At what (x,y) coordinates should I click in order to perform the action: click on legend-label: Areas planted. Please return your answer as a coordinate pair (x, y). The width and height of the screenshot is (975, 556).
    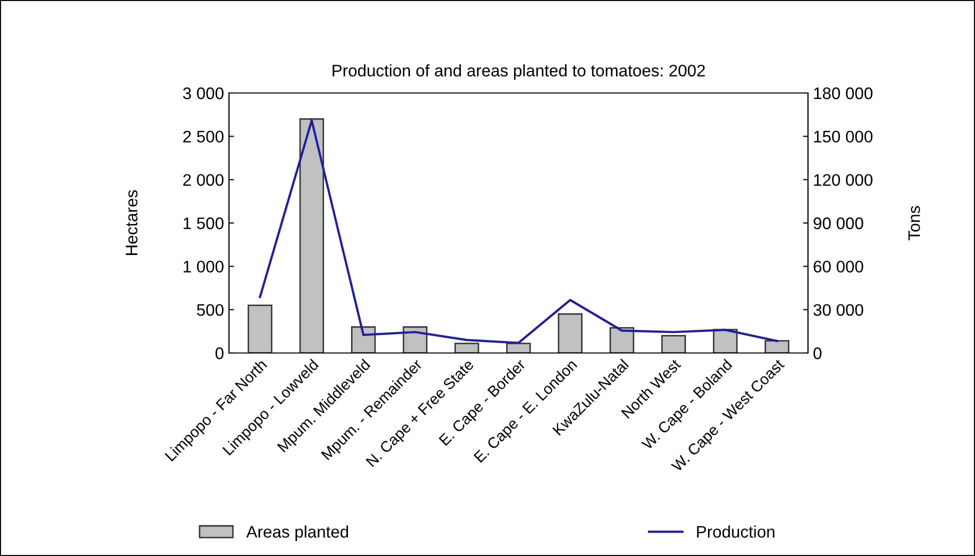
    Looking at the image, I should click on (297, 533).